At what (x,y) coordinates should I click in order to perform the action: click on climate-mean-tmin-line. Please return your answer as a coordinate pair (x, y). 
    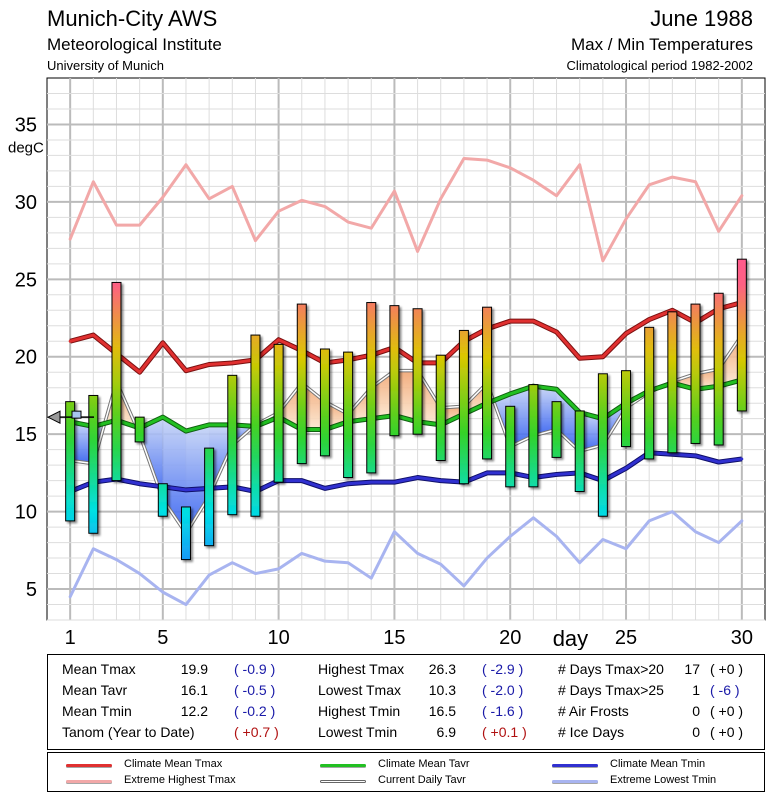
    Looking at the image, I should click on (406, 472).